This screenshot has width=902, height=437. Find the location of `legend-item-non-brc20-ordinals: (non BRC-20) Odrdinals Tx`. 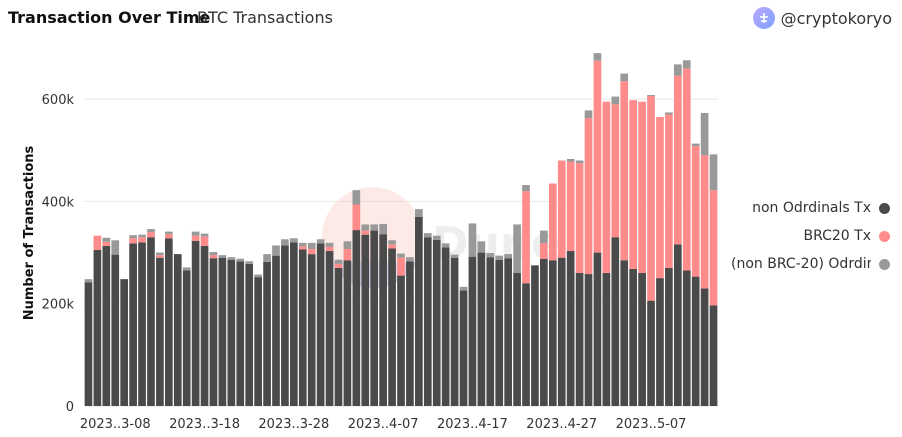

legend-item-non-brc20-ordinals: (non BRC-20) Odrdinals Tx is located at coordinates (808, 264).